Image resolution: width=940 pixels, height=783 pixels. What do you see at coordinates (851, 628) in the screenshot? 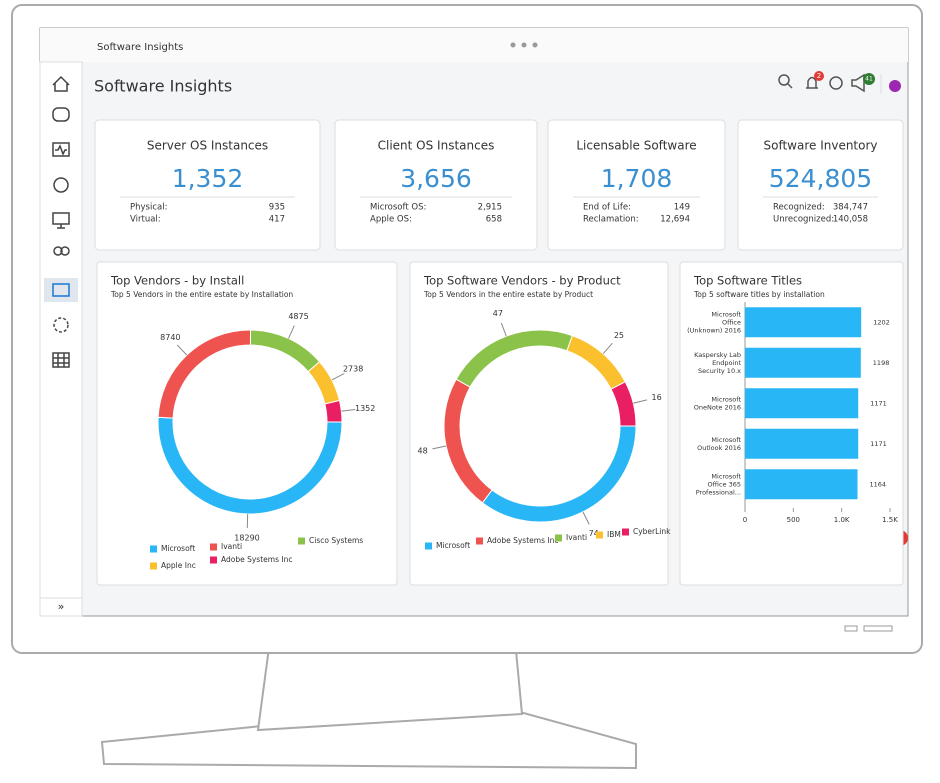
I see `monitor-button` at bounding box center [851, 628].